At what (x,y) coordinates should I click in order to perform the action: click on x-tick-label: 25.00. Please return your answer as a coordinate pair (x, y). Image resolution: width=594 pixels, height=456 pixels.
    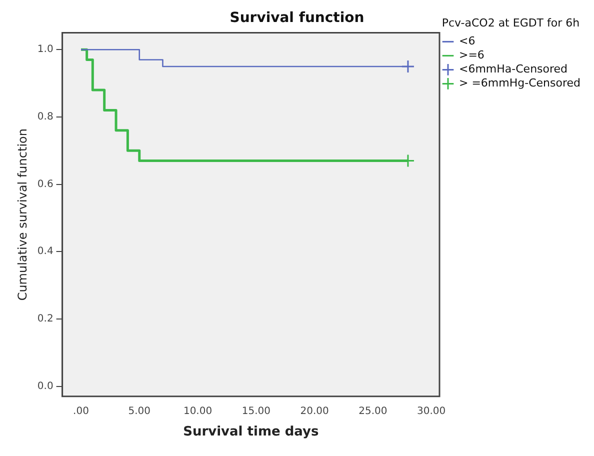
    Looking at the image, I should click on (373, 411).